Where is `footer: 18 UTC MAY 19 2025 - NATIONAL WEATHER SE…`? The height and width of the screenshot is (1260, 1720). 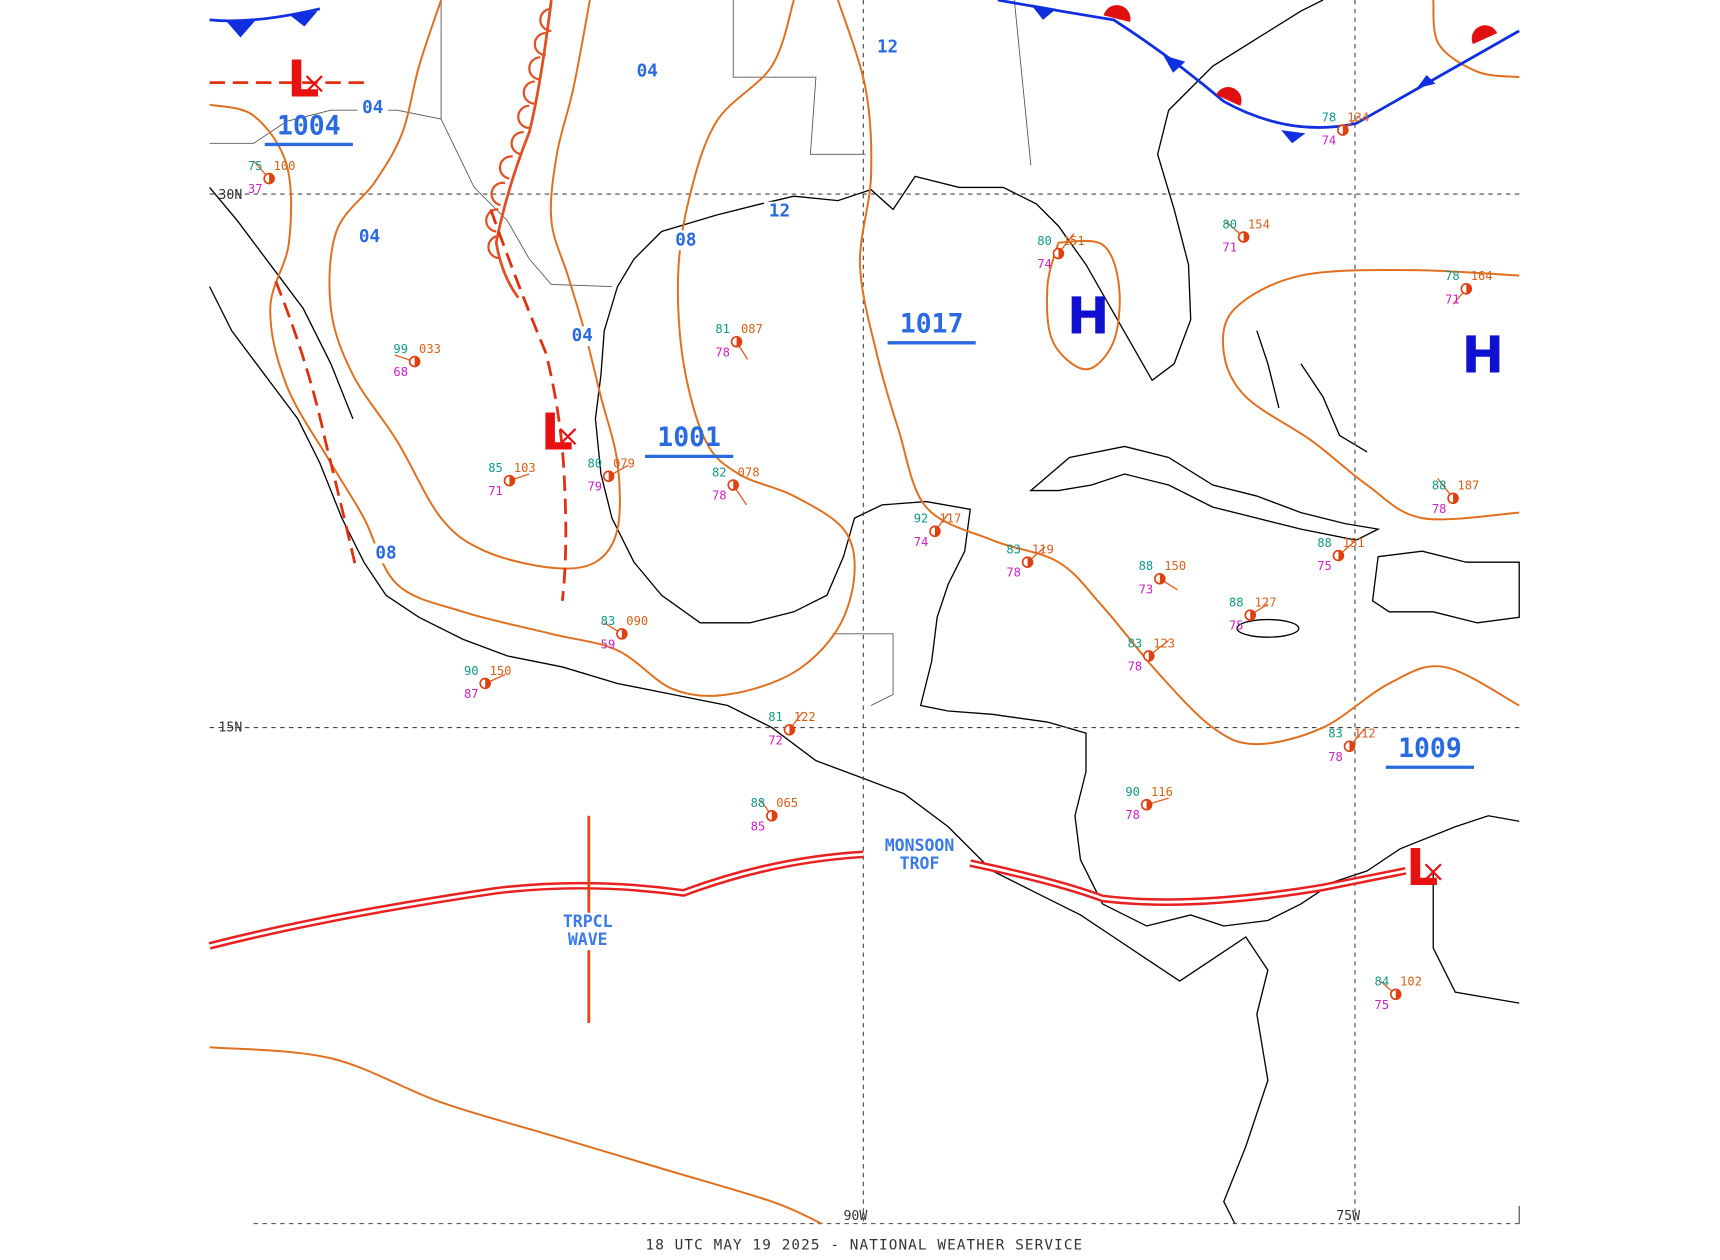
footer: 18 UTC MAY 19 2025 - NATIONAL WEATHER SE… is located at coordinates (865, 1246).